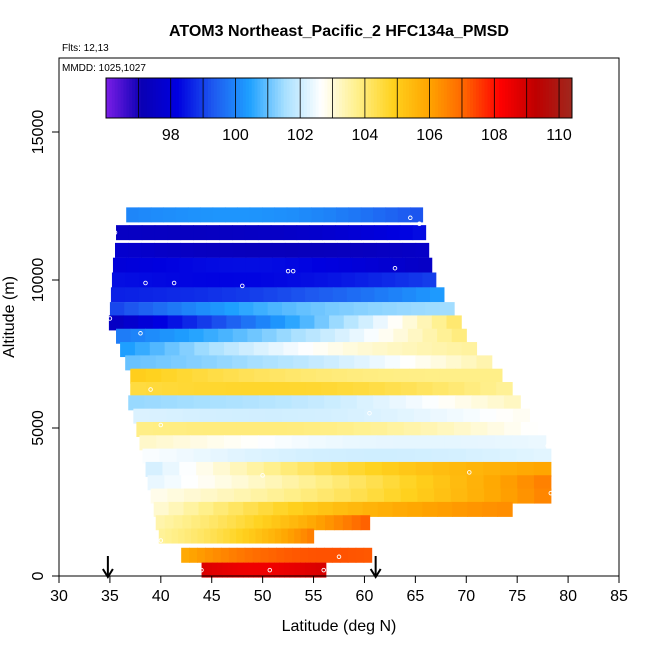  What do you see at coordinates (517, 596) in the screenshot?
I see `x-tick-label: 75` at bounding box center [517, 596].